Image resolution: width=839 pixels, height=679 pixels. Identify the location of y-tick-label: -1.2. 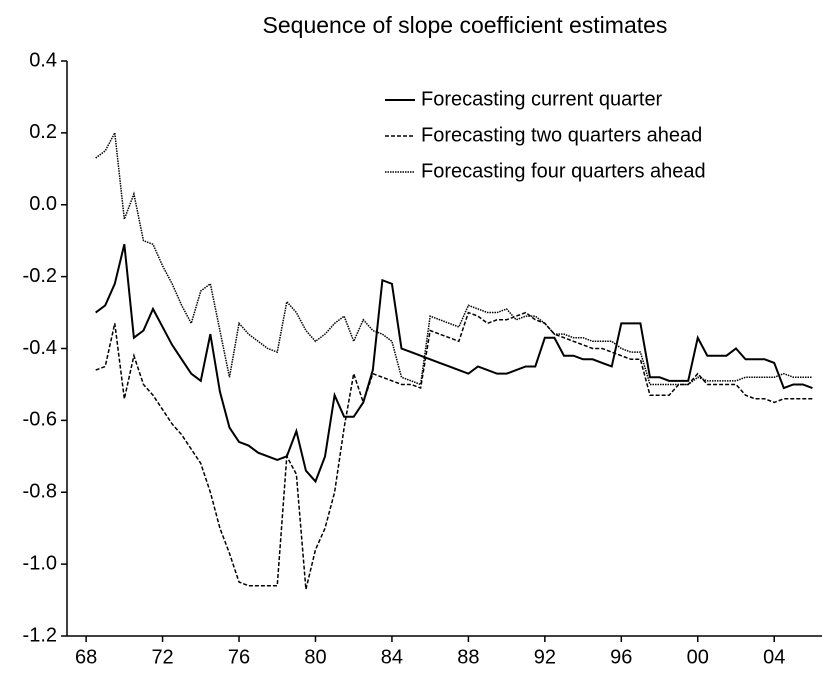
(40, 635).